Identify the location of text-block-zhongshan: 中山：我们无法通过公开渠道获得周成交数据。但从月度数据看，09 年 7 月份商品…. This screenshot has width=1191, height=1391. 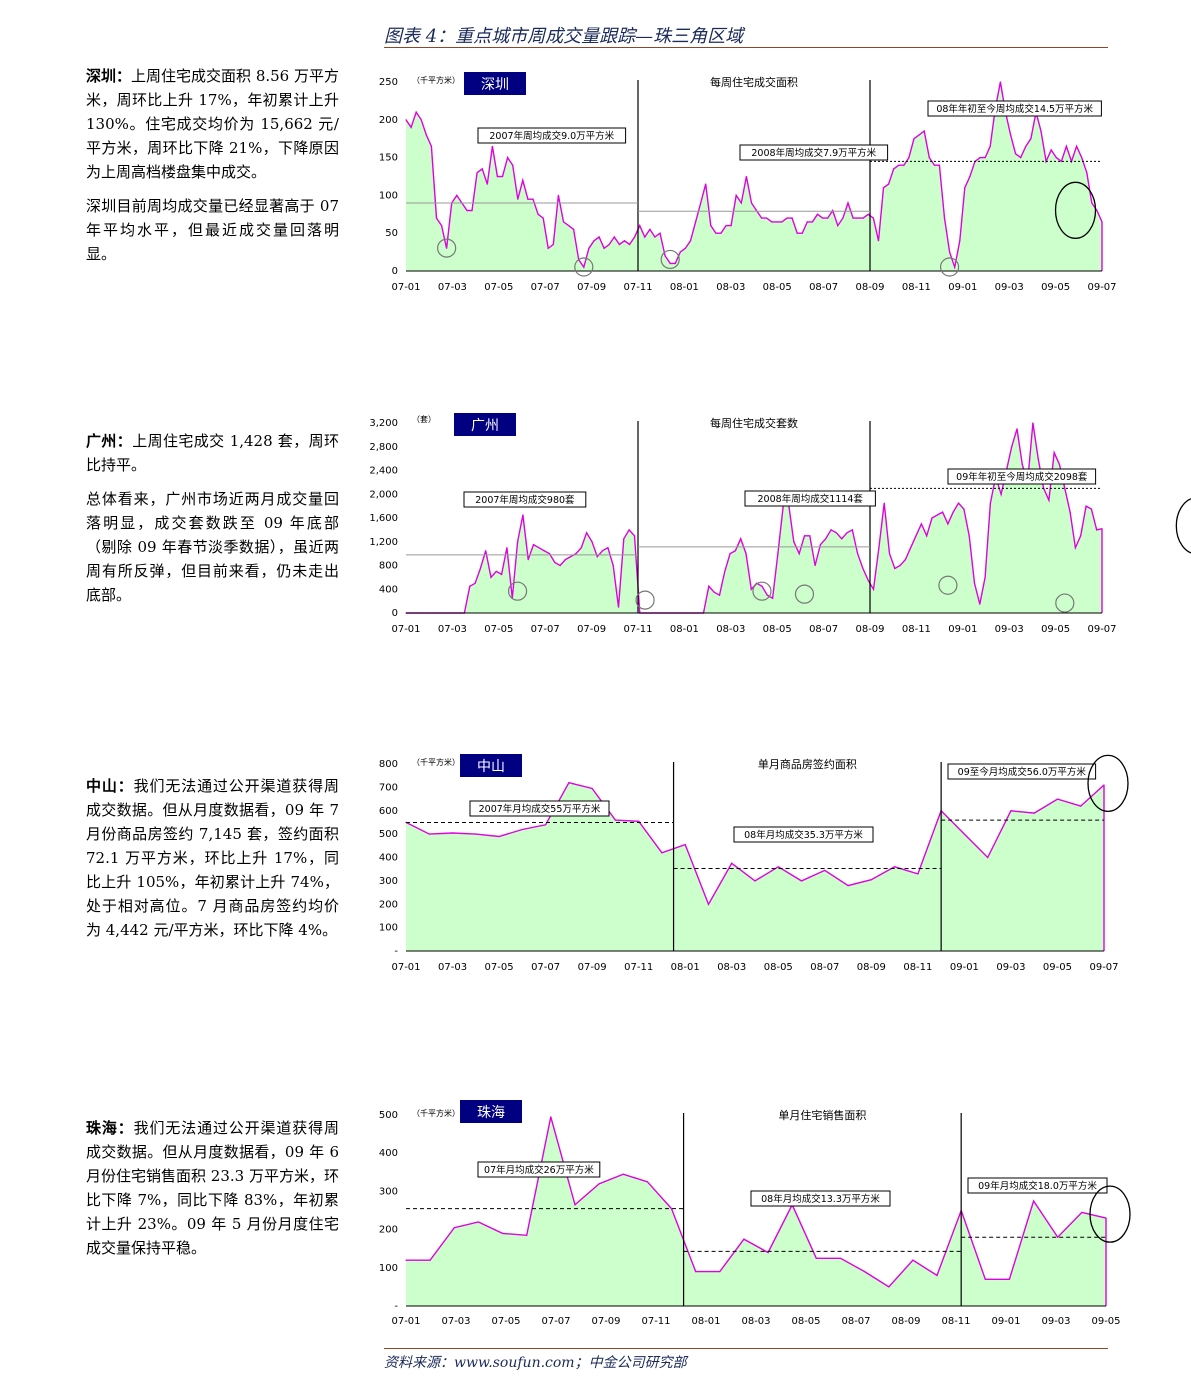
(212, 863).